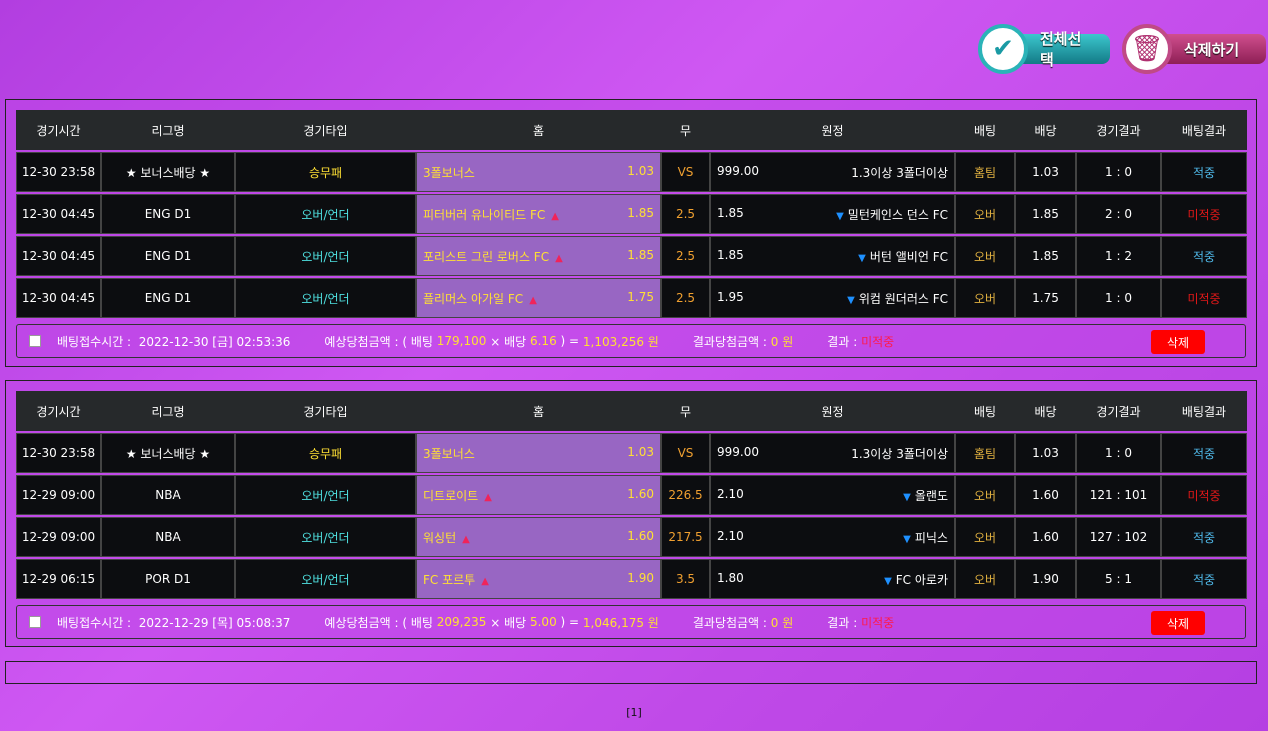 This screenshot has width=1268, height=731. What do you see at coordinates (842, 341) in the screenshot?
I see `result-label: 결과 :` at bounding box center [842, 341].